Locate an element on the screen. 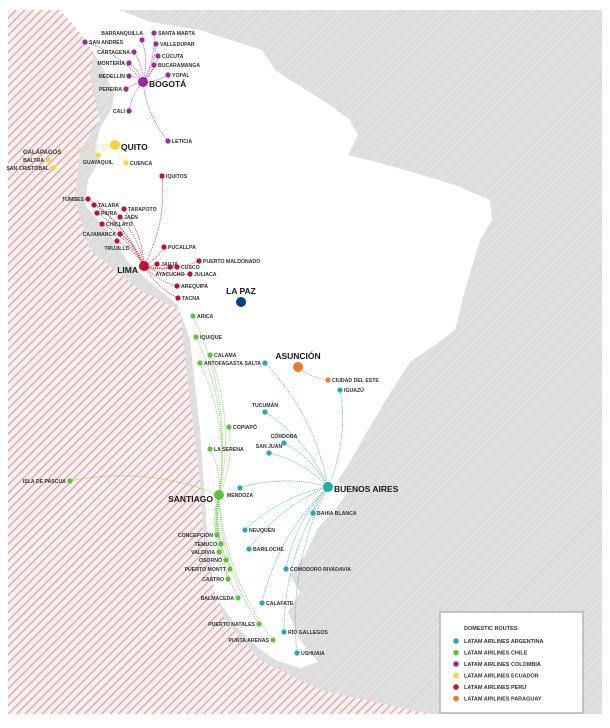 This screenshot has height=728, width=610. city-marker-yopal is located at coordinates (168, 75).